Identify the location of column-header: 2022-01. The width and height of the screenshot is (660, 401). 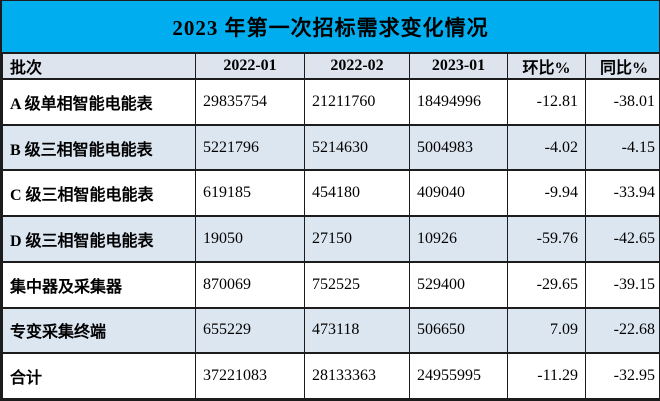
(250, 66).